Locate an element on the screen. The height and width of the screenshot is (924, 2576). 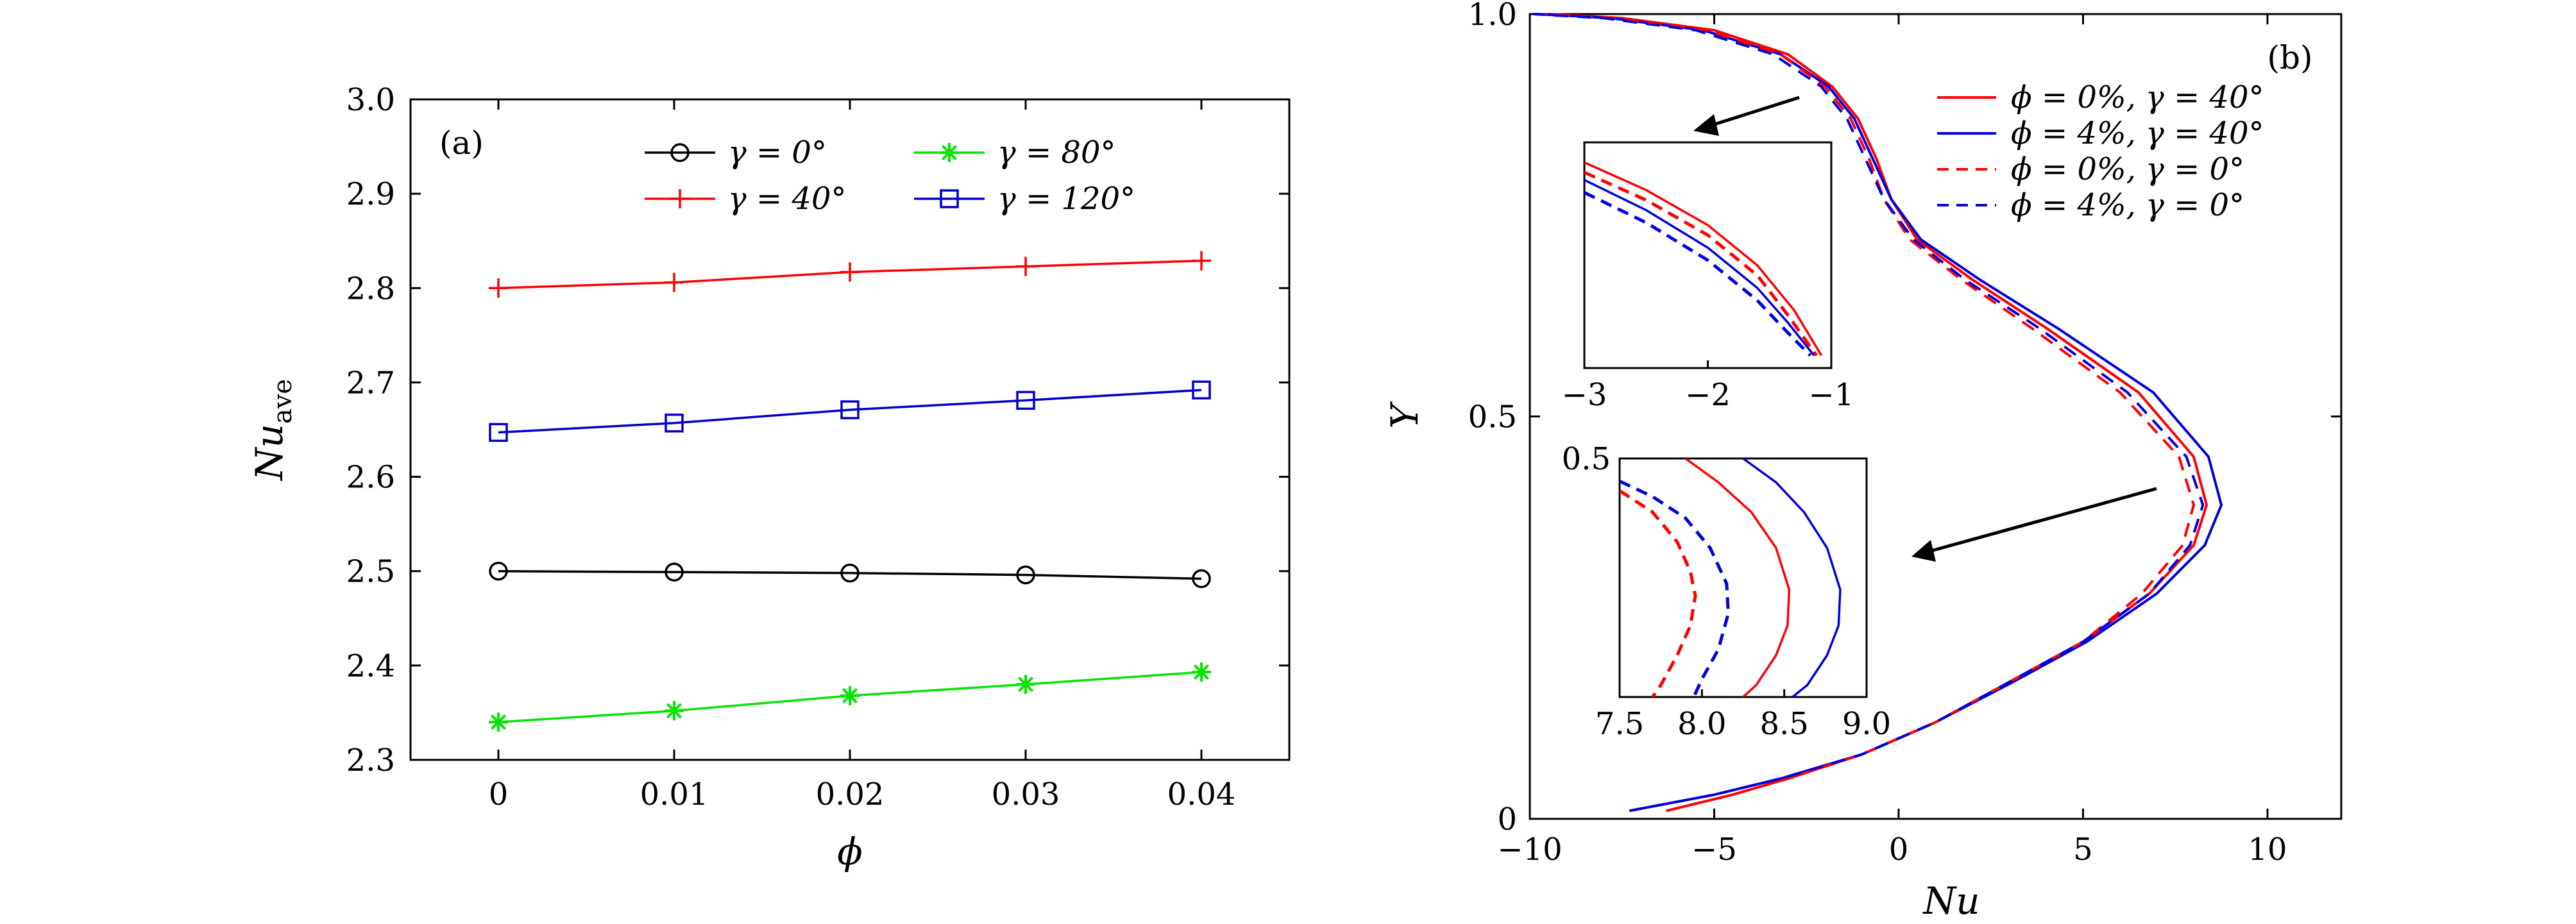
legend-label-b: ϕ = 0%, γ = 0° is located at coordinates (2127, 169).